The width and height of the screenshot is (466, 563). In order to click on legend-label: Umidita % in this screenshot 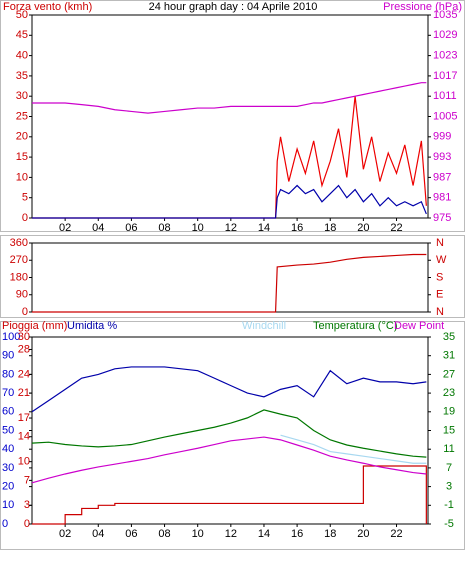, I will do `click(92, 326)`.